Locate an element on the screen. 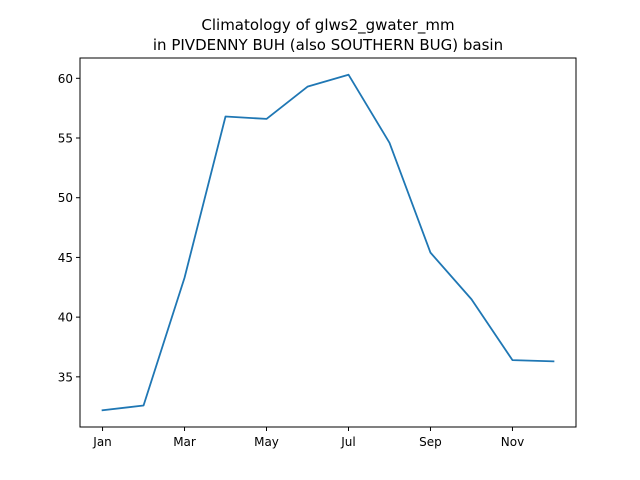 The image size is (640, 480). x-tick-label: Mar is located at coordinates (184, 442).